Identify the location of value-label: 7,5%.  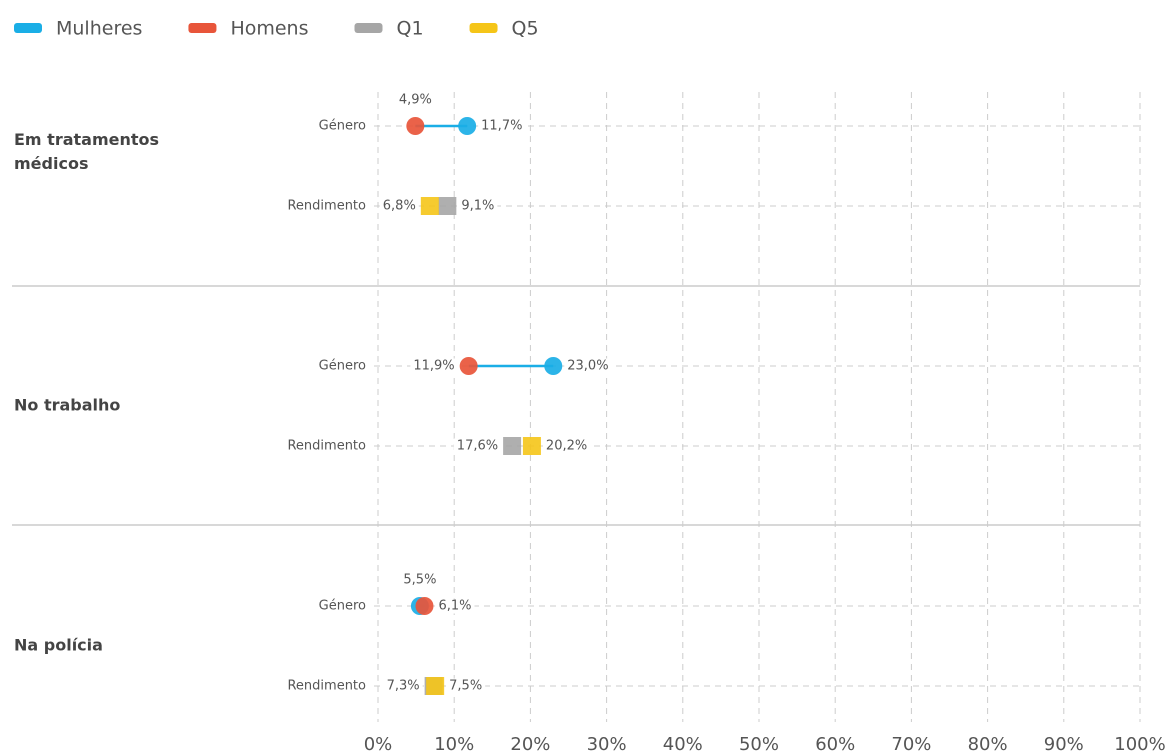
(465, 686).